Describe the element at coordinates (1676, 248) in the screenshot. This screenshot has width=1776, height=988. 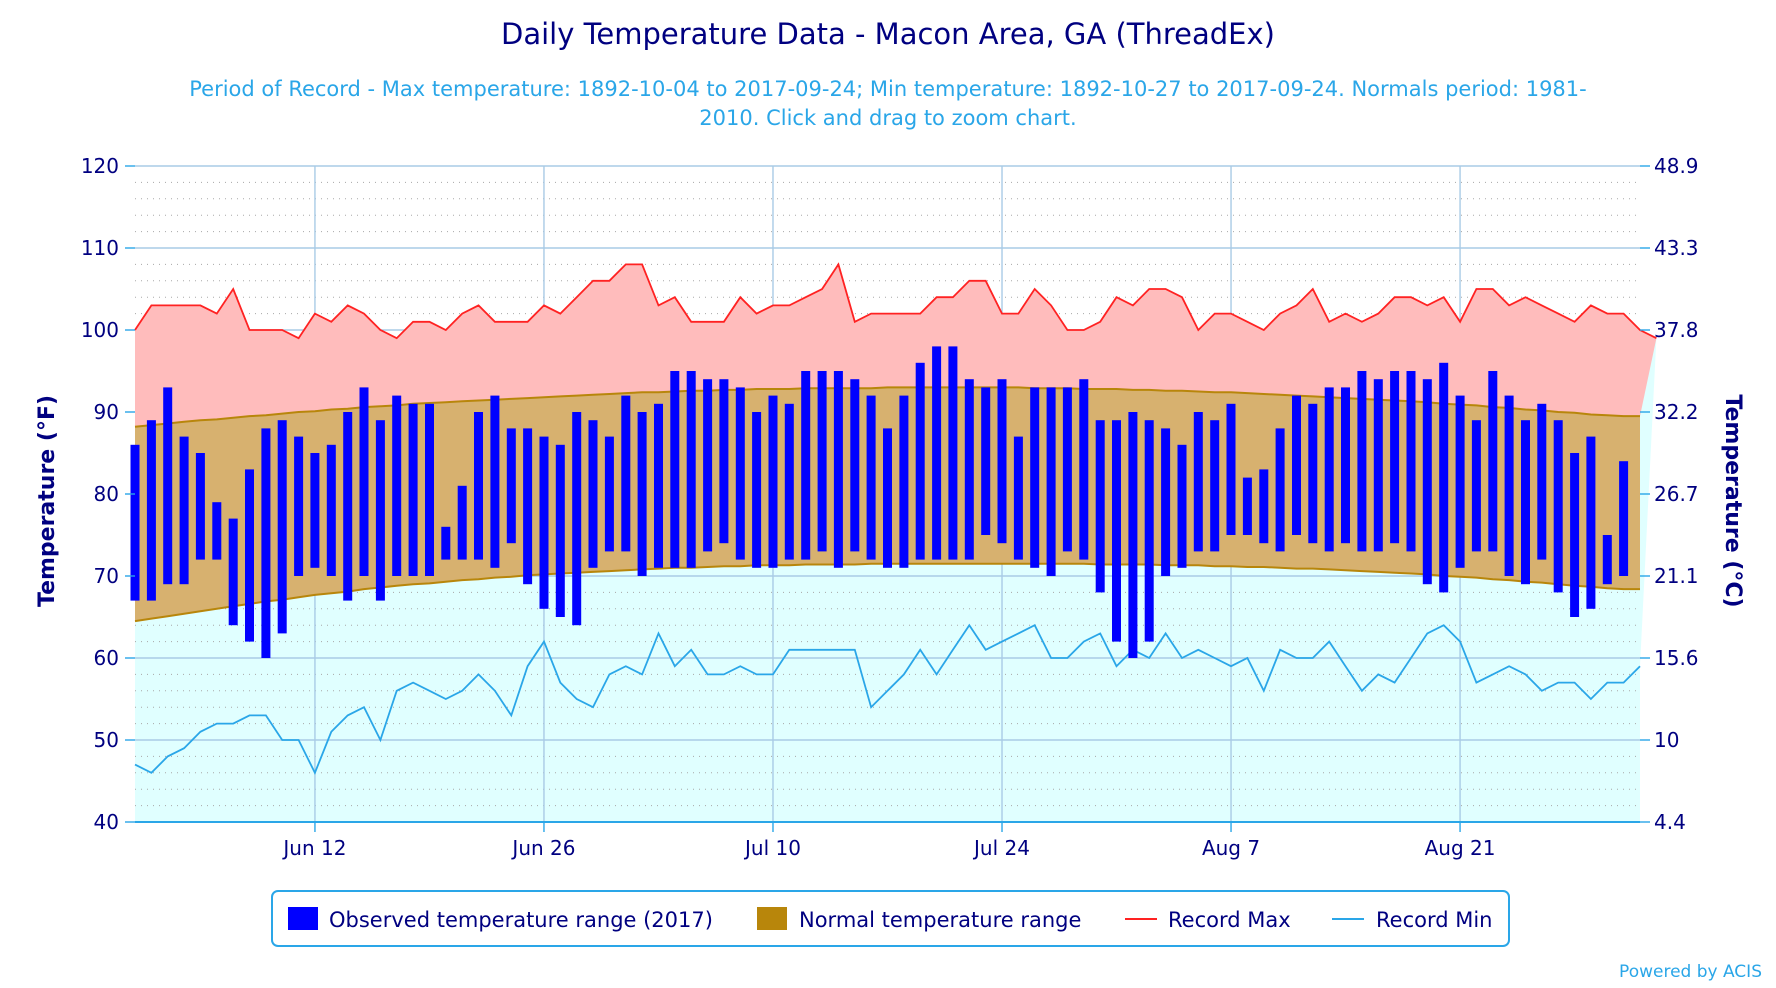
I see `y-tick-label-right: 43.3` at that location.